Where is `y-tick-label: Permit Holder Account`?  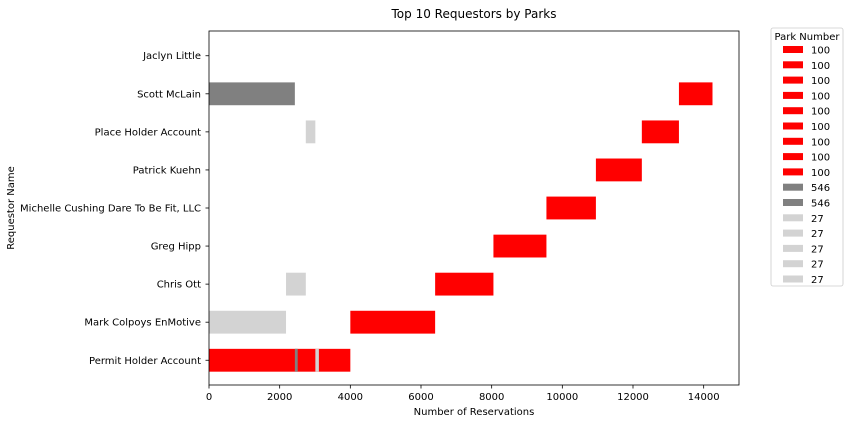 y-tick-label: Permit Holder Account is located at coordinates (145, 361).